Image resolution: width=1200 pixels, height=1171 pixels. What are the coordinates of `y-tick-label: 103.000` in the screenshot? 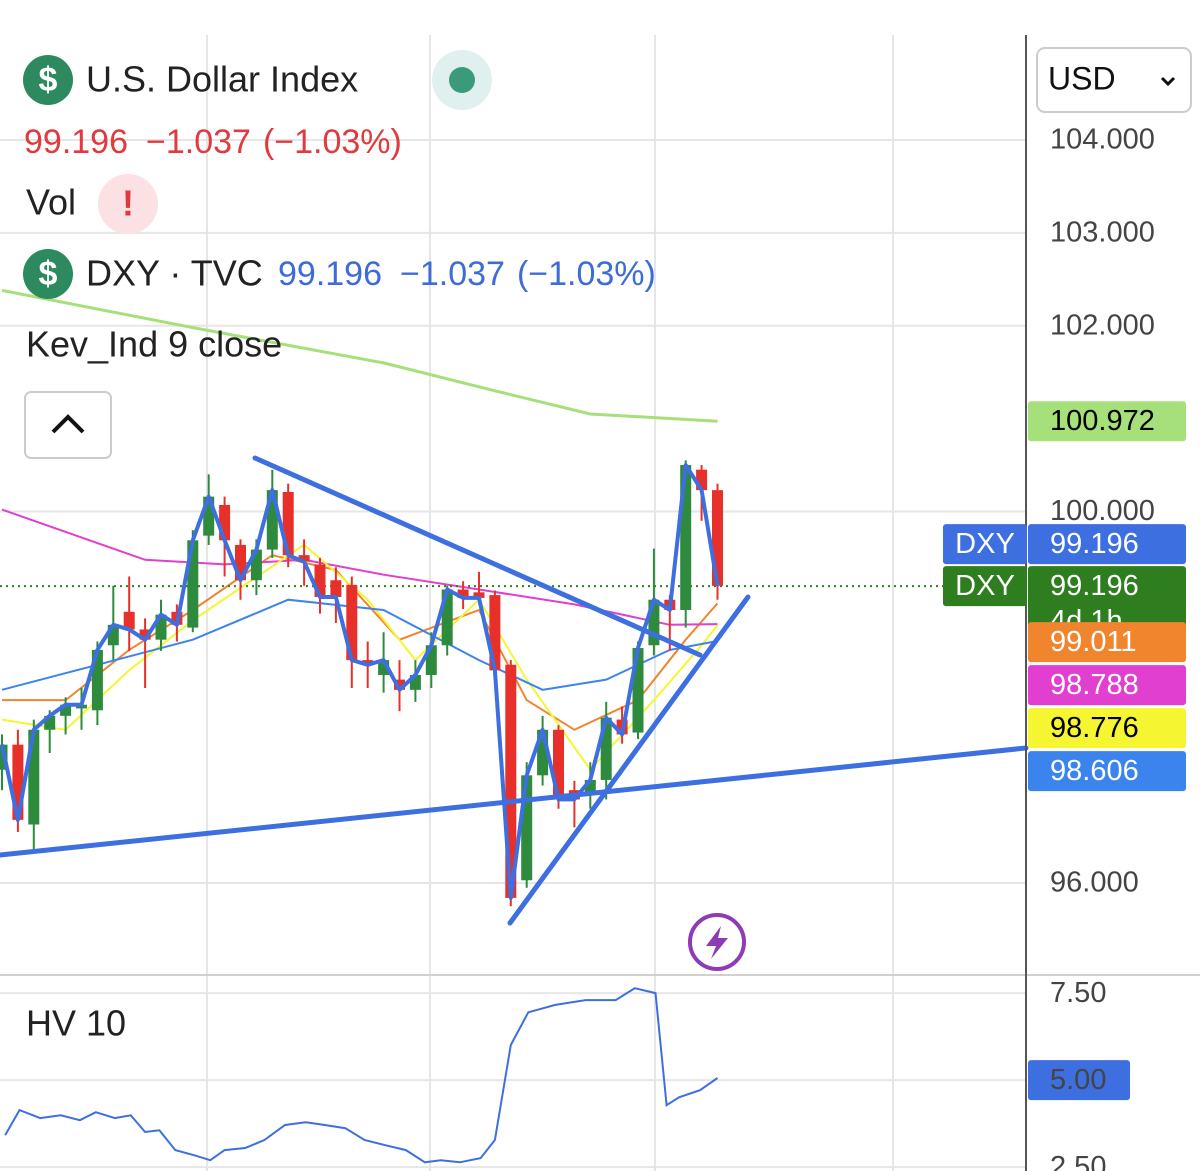 It's located at (1102, 233).